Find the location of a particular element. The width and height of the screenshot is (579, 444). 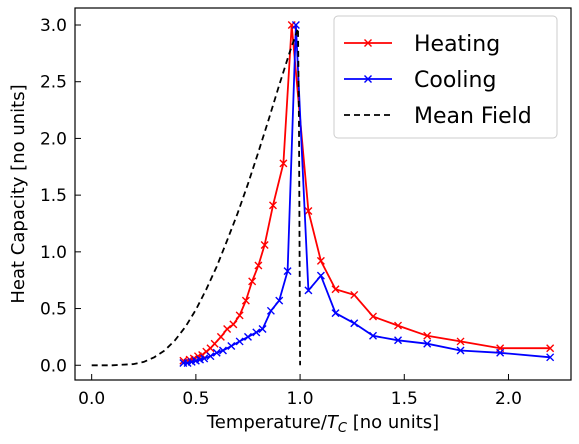

legend-box is located at coordinates (445, 77).